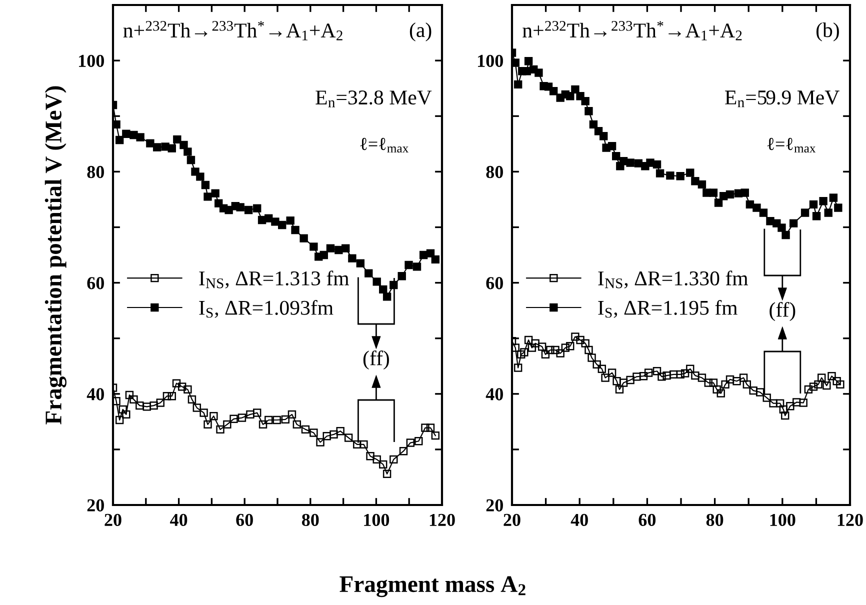 The height and width of the screenshot is (605, 866). Describe the element at coordinates (421, 32) in the screenshot. I see `annotation: (a)` at that location.